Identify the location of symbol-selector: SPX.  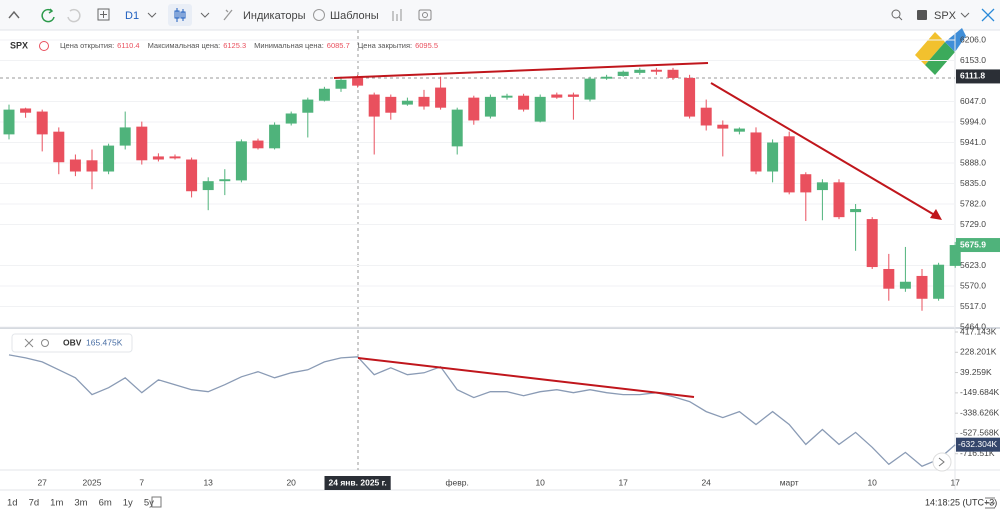
(945, 16).